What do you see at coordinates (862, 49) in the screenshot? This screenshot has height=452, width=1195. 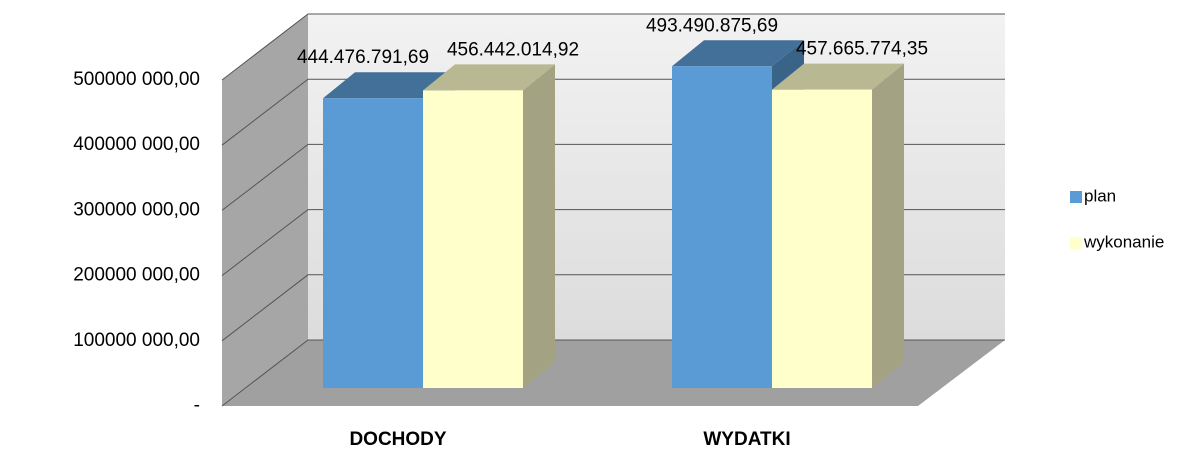 I see `data-label: 457.665.774,35` at bounding box center [862, 49].